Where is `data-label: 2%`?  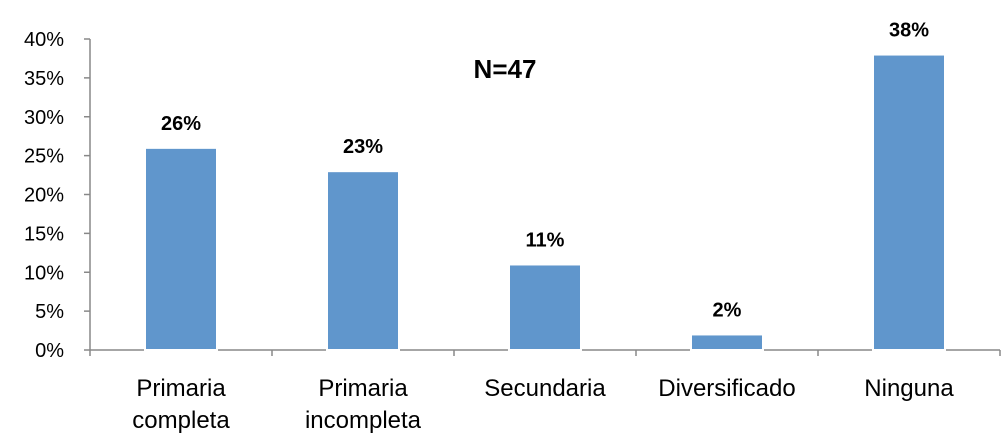
data-label: 2% is located at coordinates (727, 310).